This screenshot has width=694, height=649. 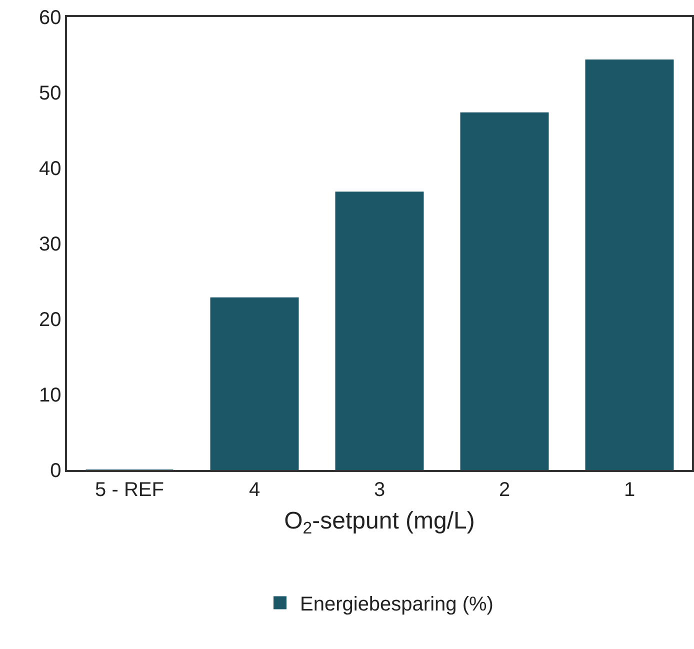 What do you see at coordinates (50, 18) in the screenshot?
I see `y-tick-label: 60` at bounding box center [50, 18].